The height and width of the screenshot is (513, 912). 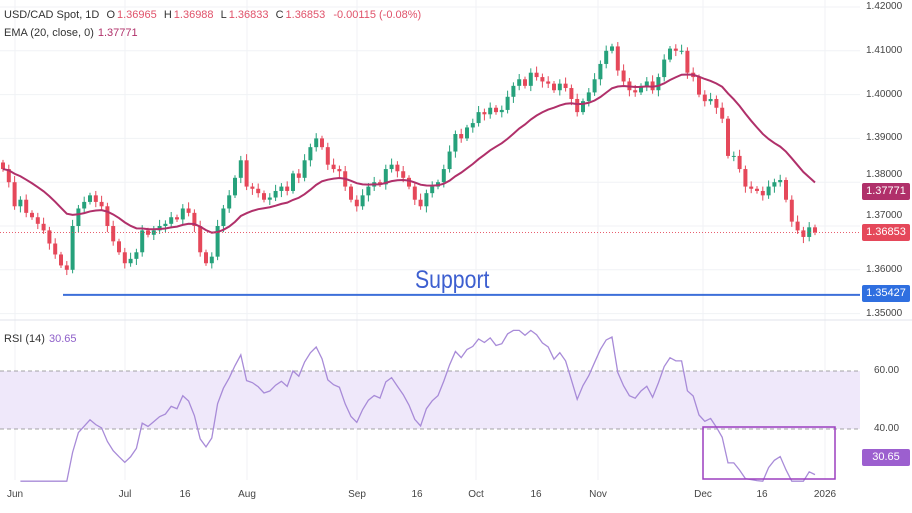 I want to click on date-tick-label: Oct, so click(x=476, y=494).